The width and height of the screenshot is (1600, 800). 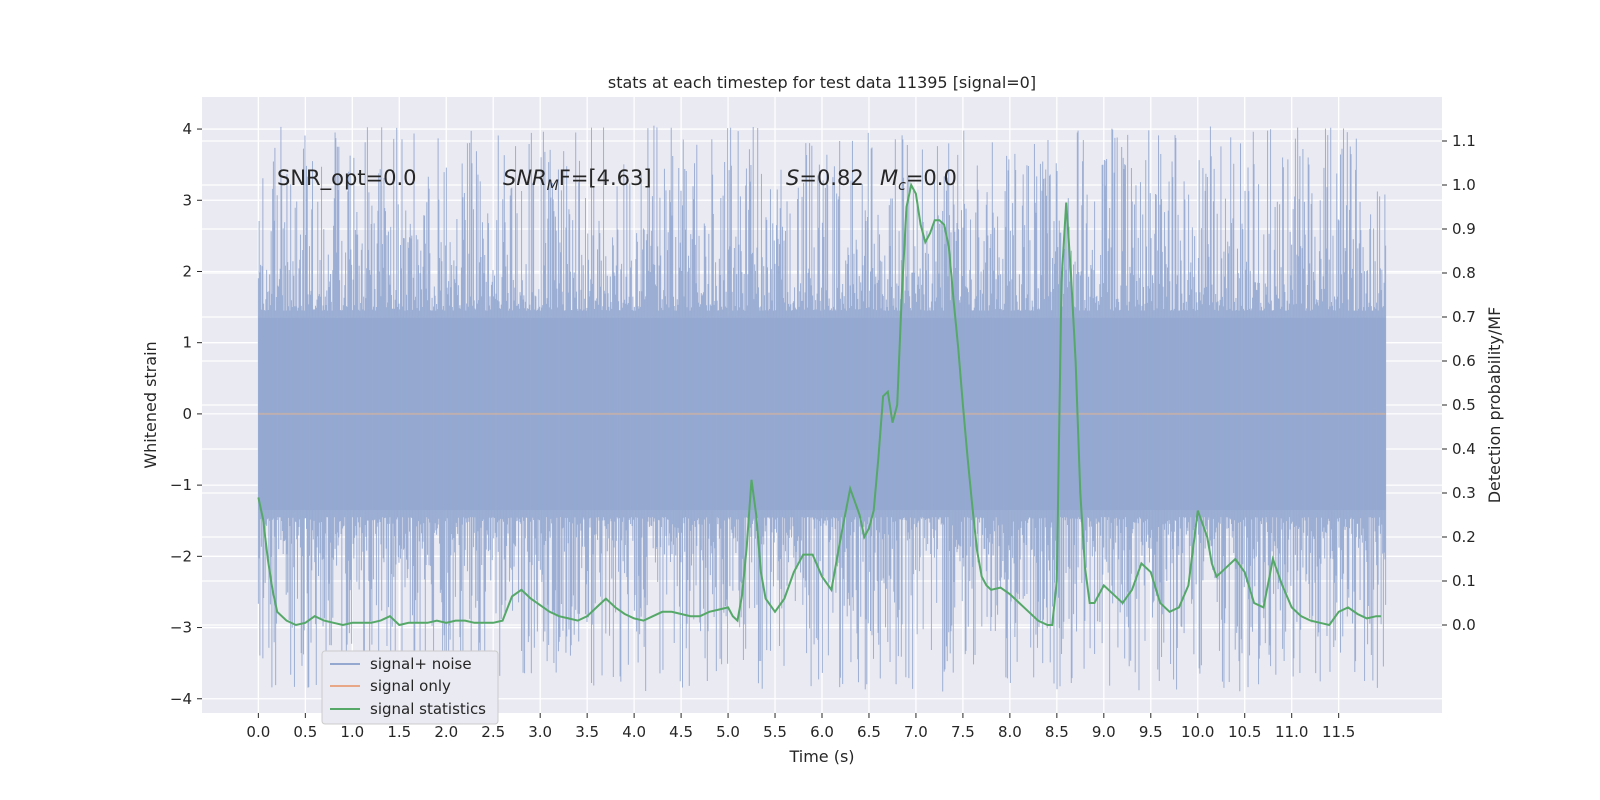 I want to click on x-tick-label: 7.5, so click(x=963, y=732).